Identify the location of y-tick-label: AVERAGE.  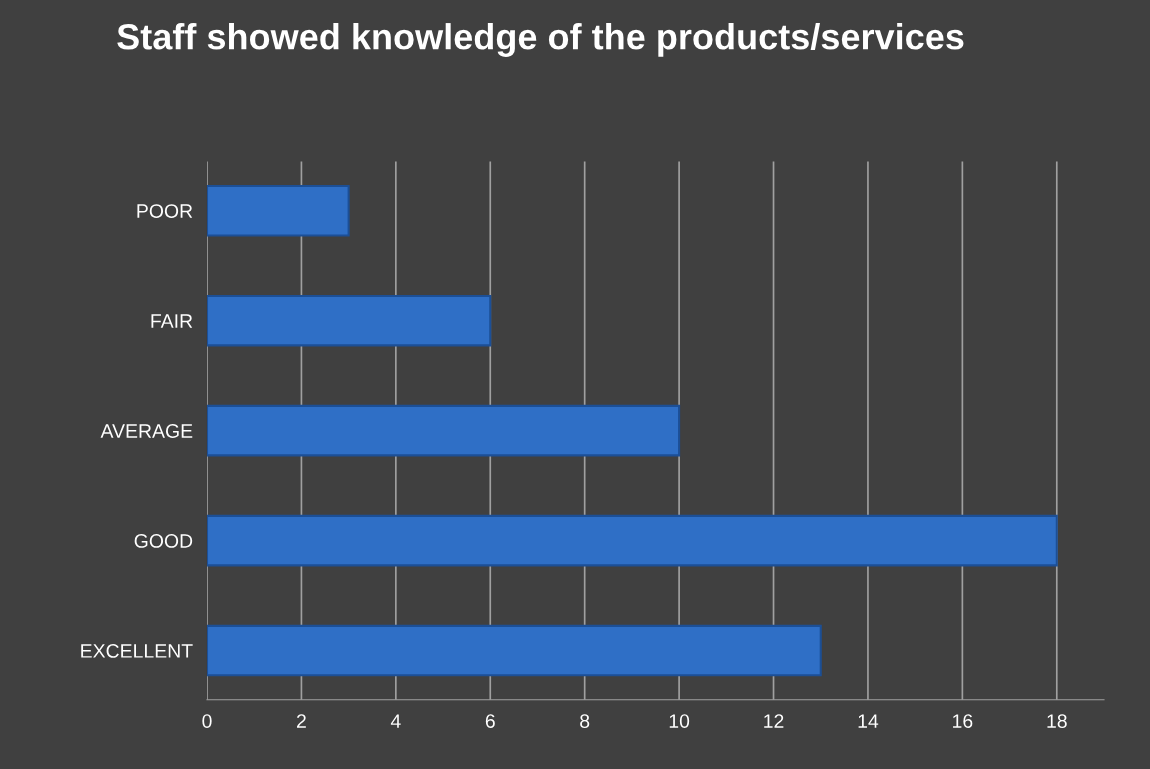
(146, 431).